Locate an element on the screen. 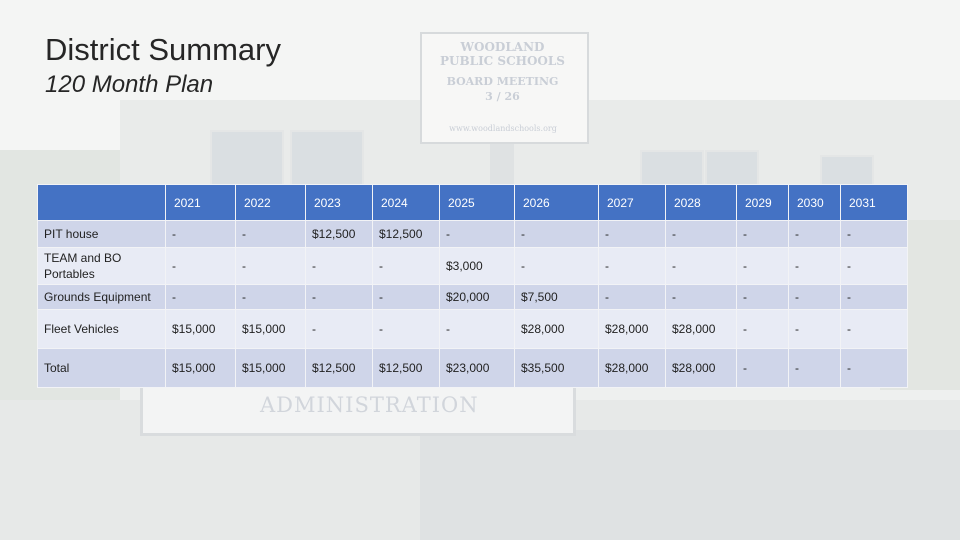  table-cell: $23,000 is located at coordinates (477, 368).